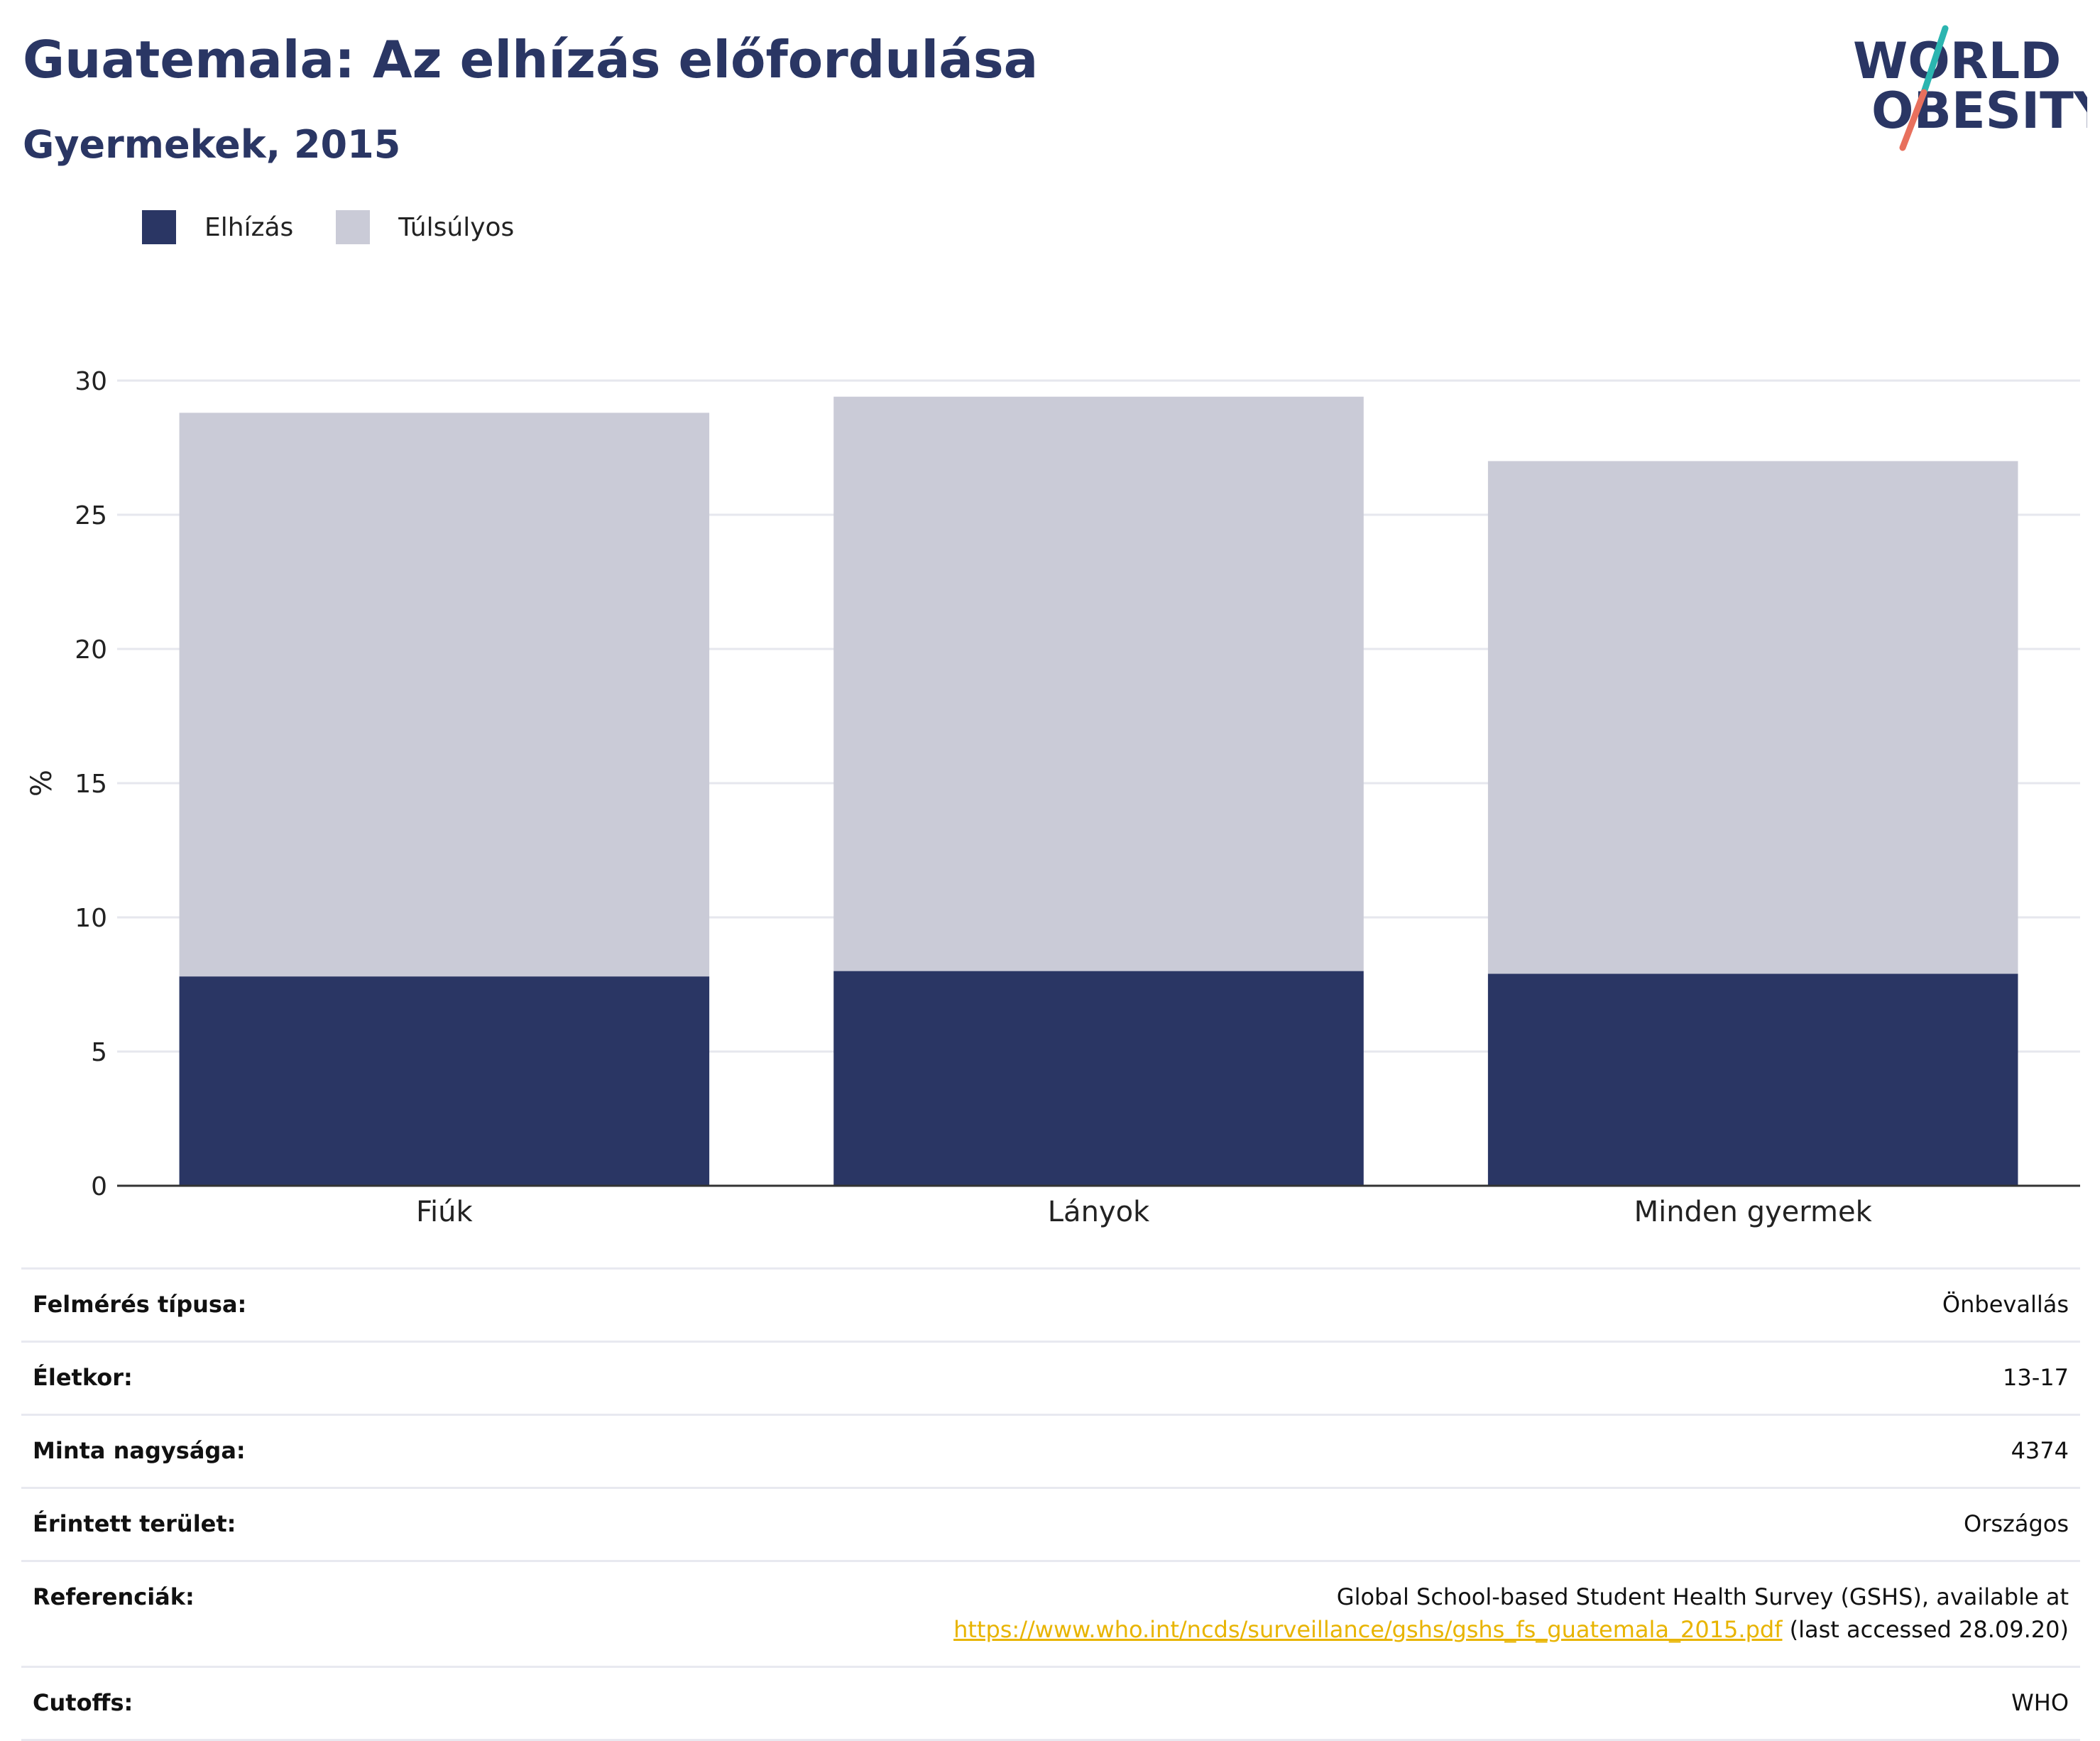 Image resolution: width=2100 pixels, height=1741 pixels. Describe the element at coordinates (159, 227) in the screenshot. I see `legend-swatch-obesity` at that location.